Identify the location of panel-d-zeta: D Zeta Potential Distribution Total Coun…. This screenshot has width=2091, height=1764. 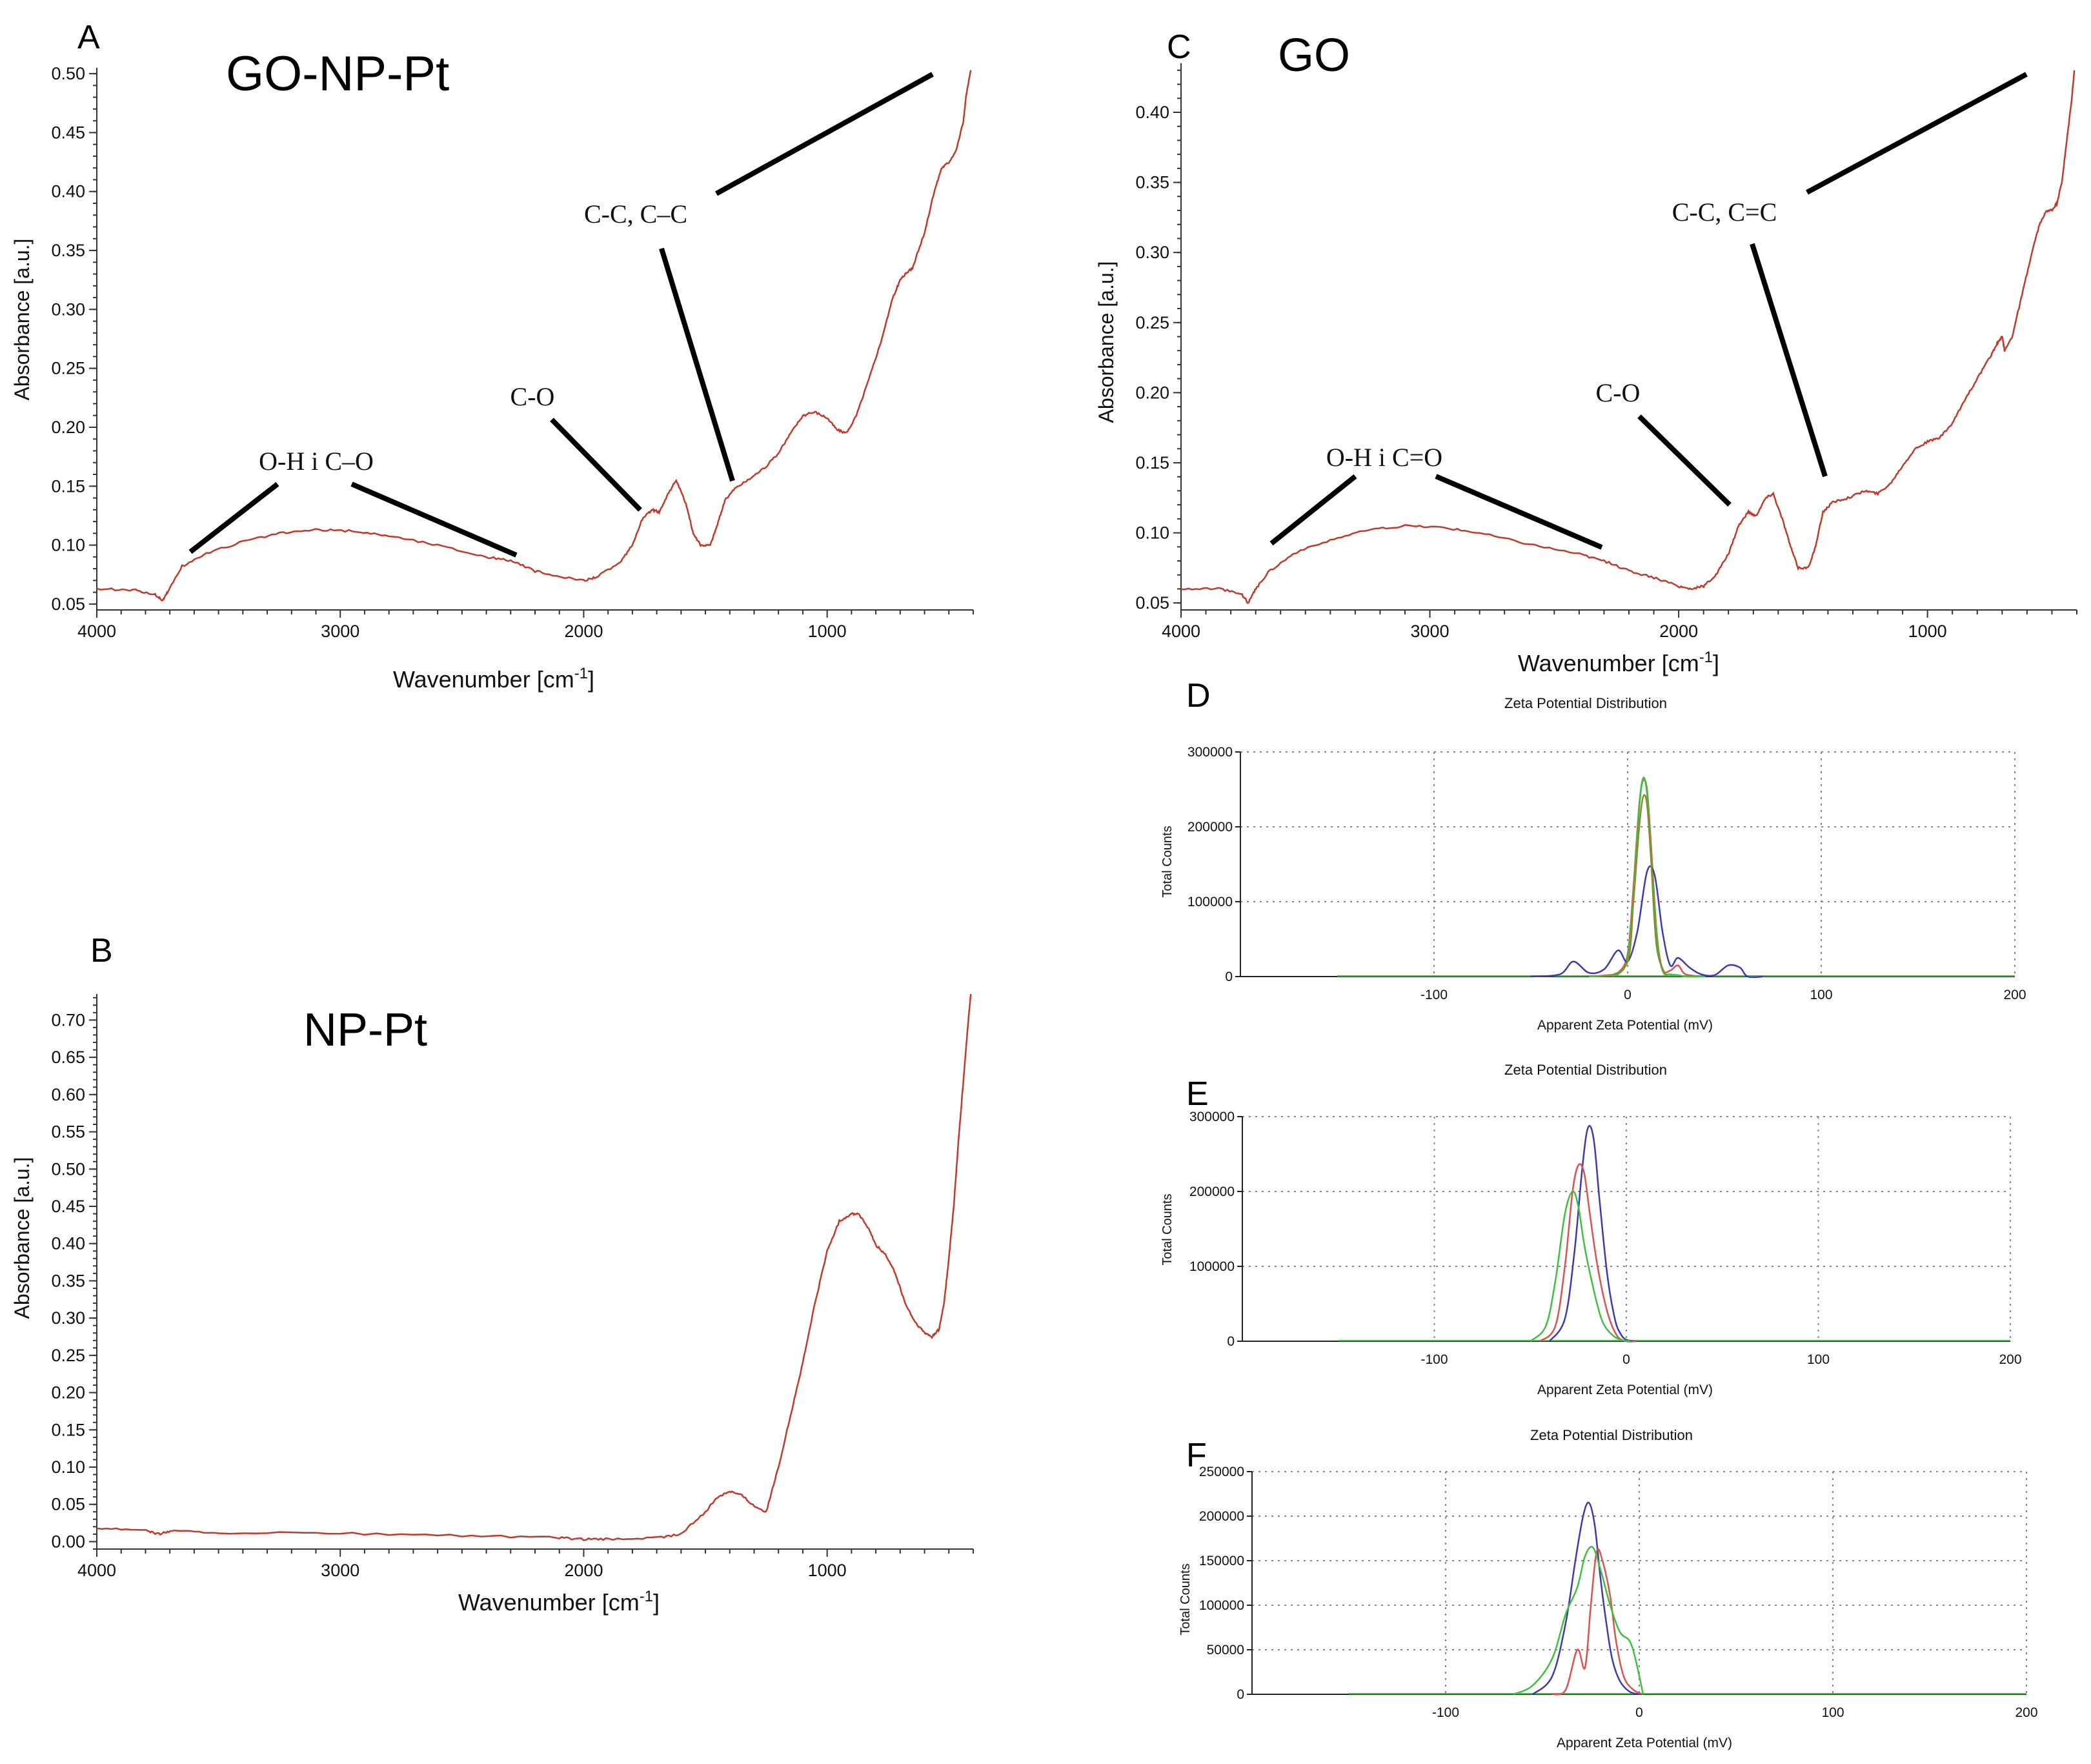
(1436, 855).